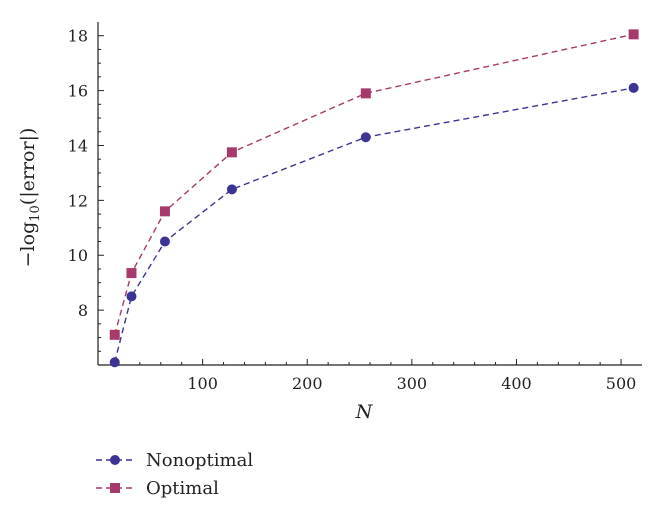 This screenshot has width=660, height=528. I want to click on x-tick-label: 500, so click(621, 383).